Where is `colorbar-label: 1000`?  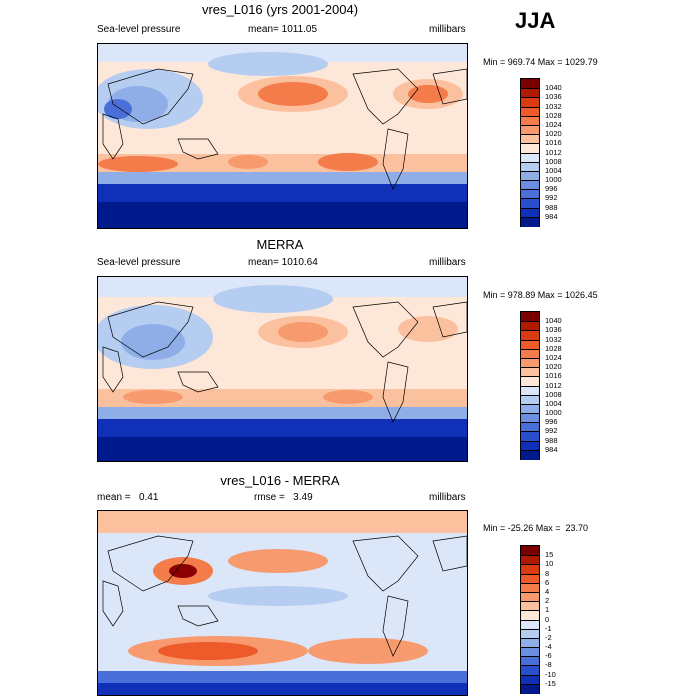 colorbar-label: 1000 is located at coordinates (553, 180).